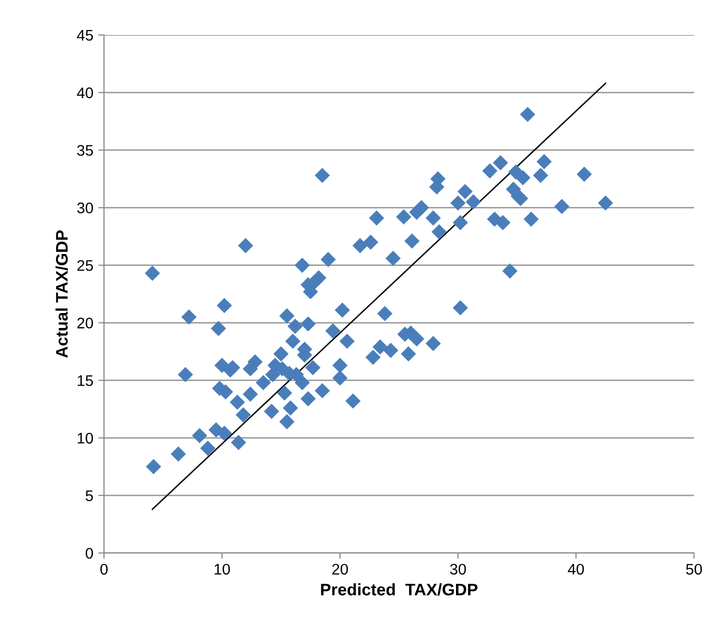 The height and width of the screenshot is (641, 715). What do you see at coordinates (84, 35) in the screenshot?
I see `y-tick-label: 45` at bounding box center [84, 35].